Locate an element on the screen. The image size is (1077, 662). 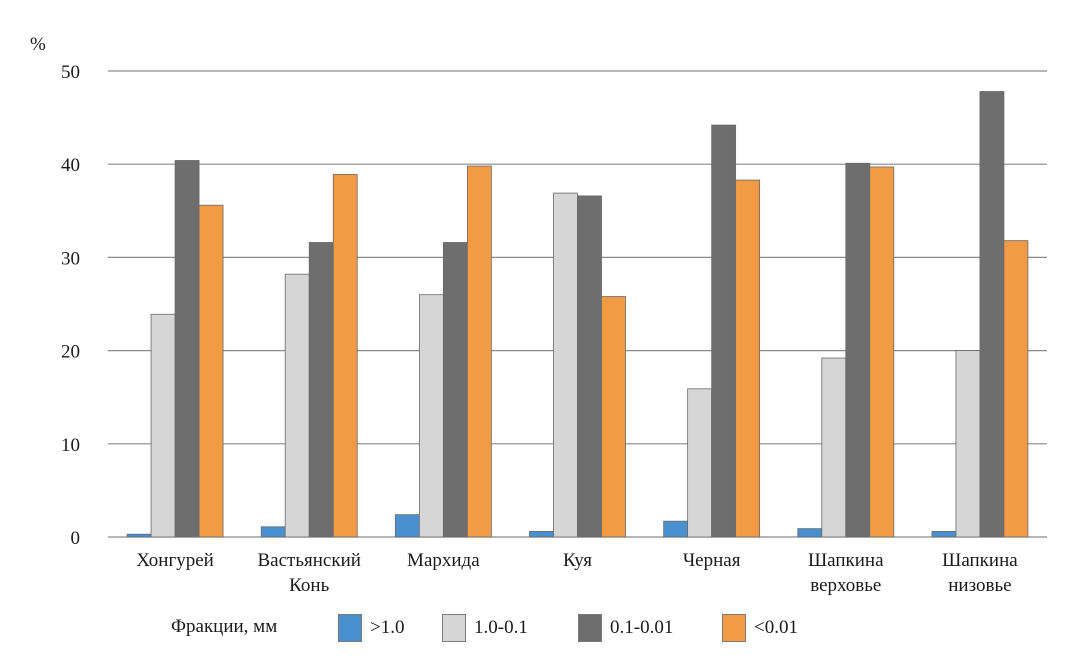
y-tick-label: 30 is located at coordinates (70, 258).